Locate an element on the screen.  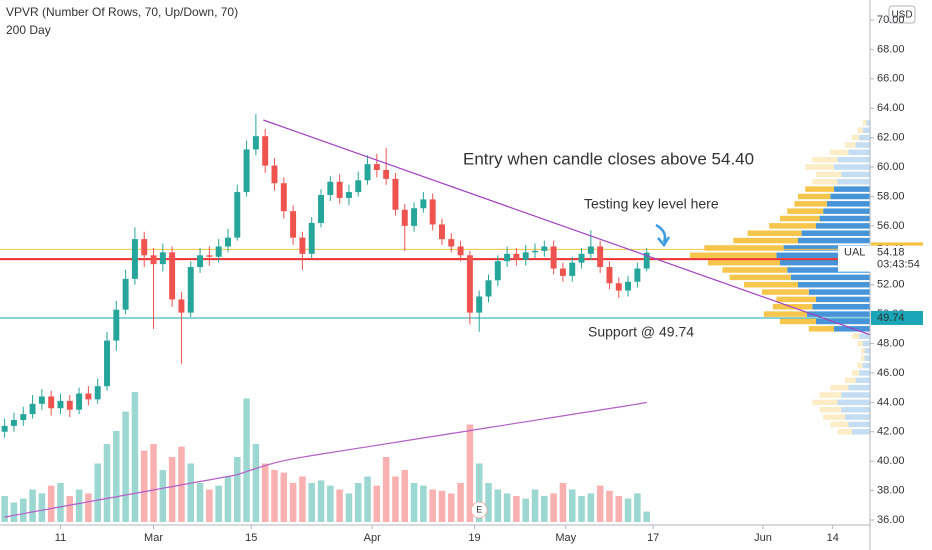
y-tick-label: 62.00 is located at coordinates (891, 138).